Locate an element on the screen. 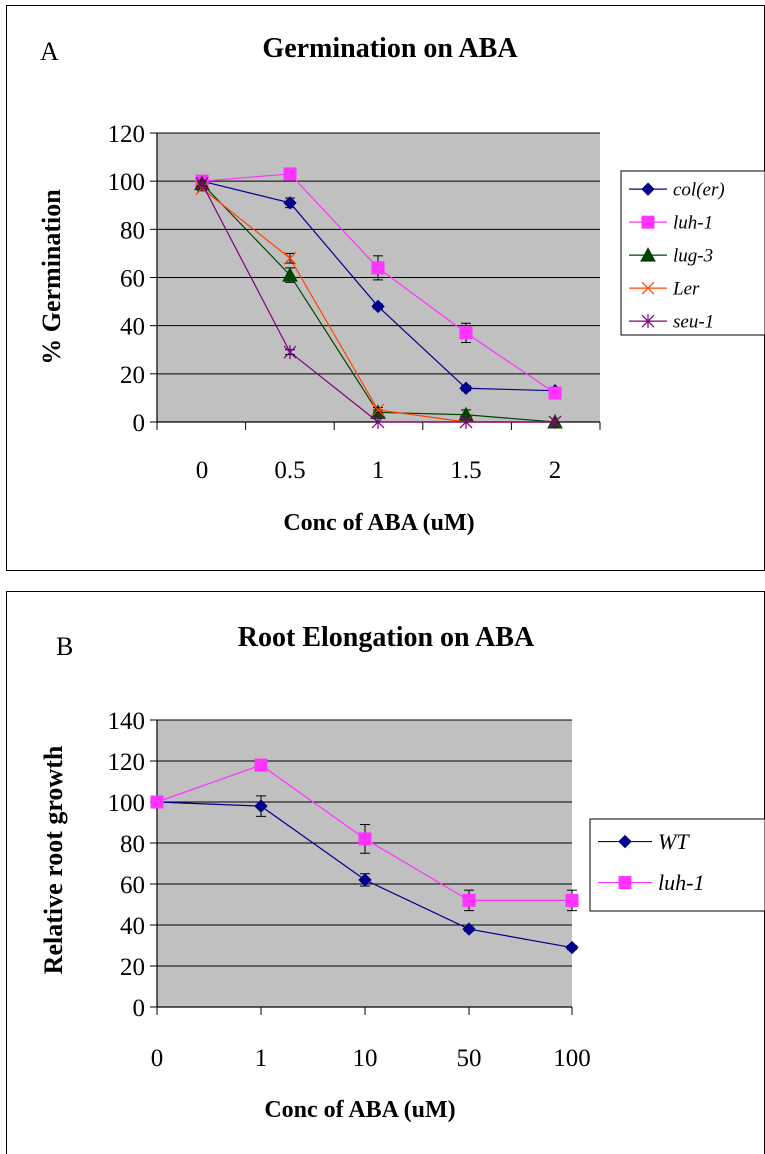 This screenshot has width=765, height=1154. legend-box is located at coordinates (677, 865).